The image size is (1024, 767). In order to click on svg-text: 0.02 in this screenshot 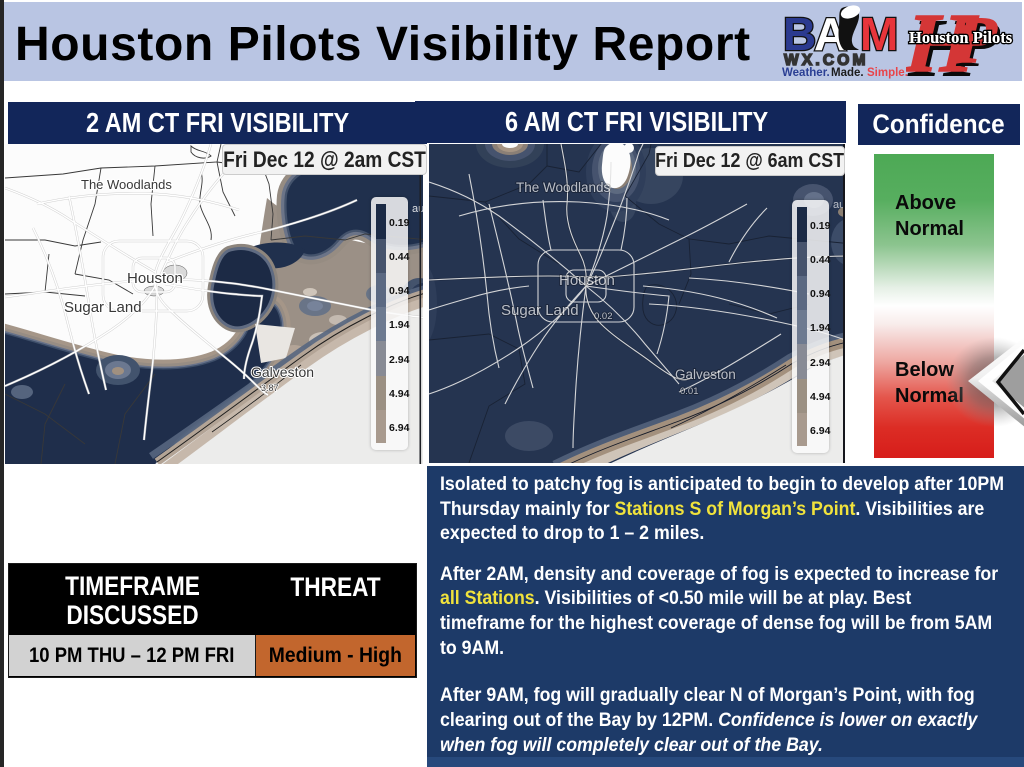, I will do `click(603, 316)`.